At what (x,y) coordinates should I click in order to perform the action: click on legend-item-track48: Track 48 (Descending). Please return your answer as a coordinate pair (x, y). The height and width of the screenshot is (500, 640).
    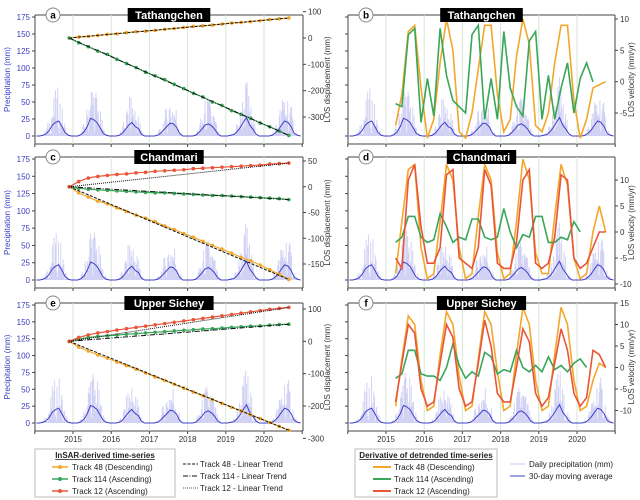
    Looking at the image, I should click on (424, 467).